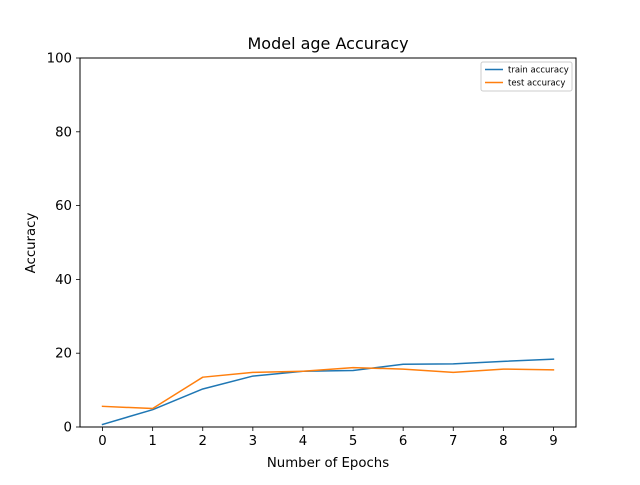 This screenshot has width=640, height=485. What do you see at coordinates (403, 441) in the screenshot?
I see `x-tick-label: 6` at bounding box center [403, 441].